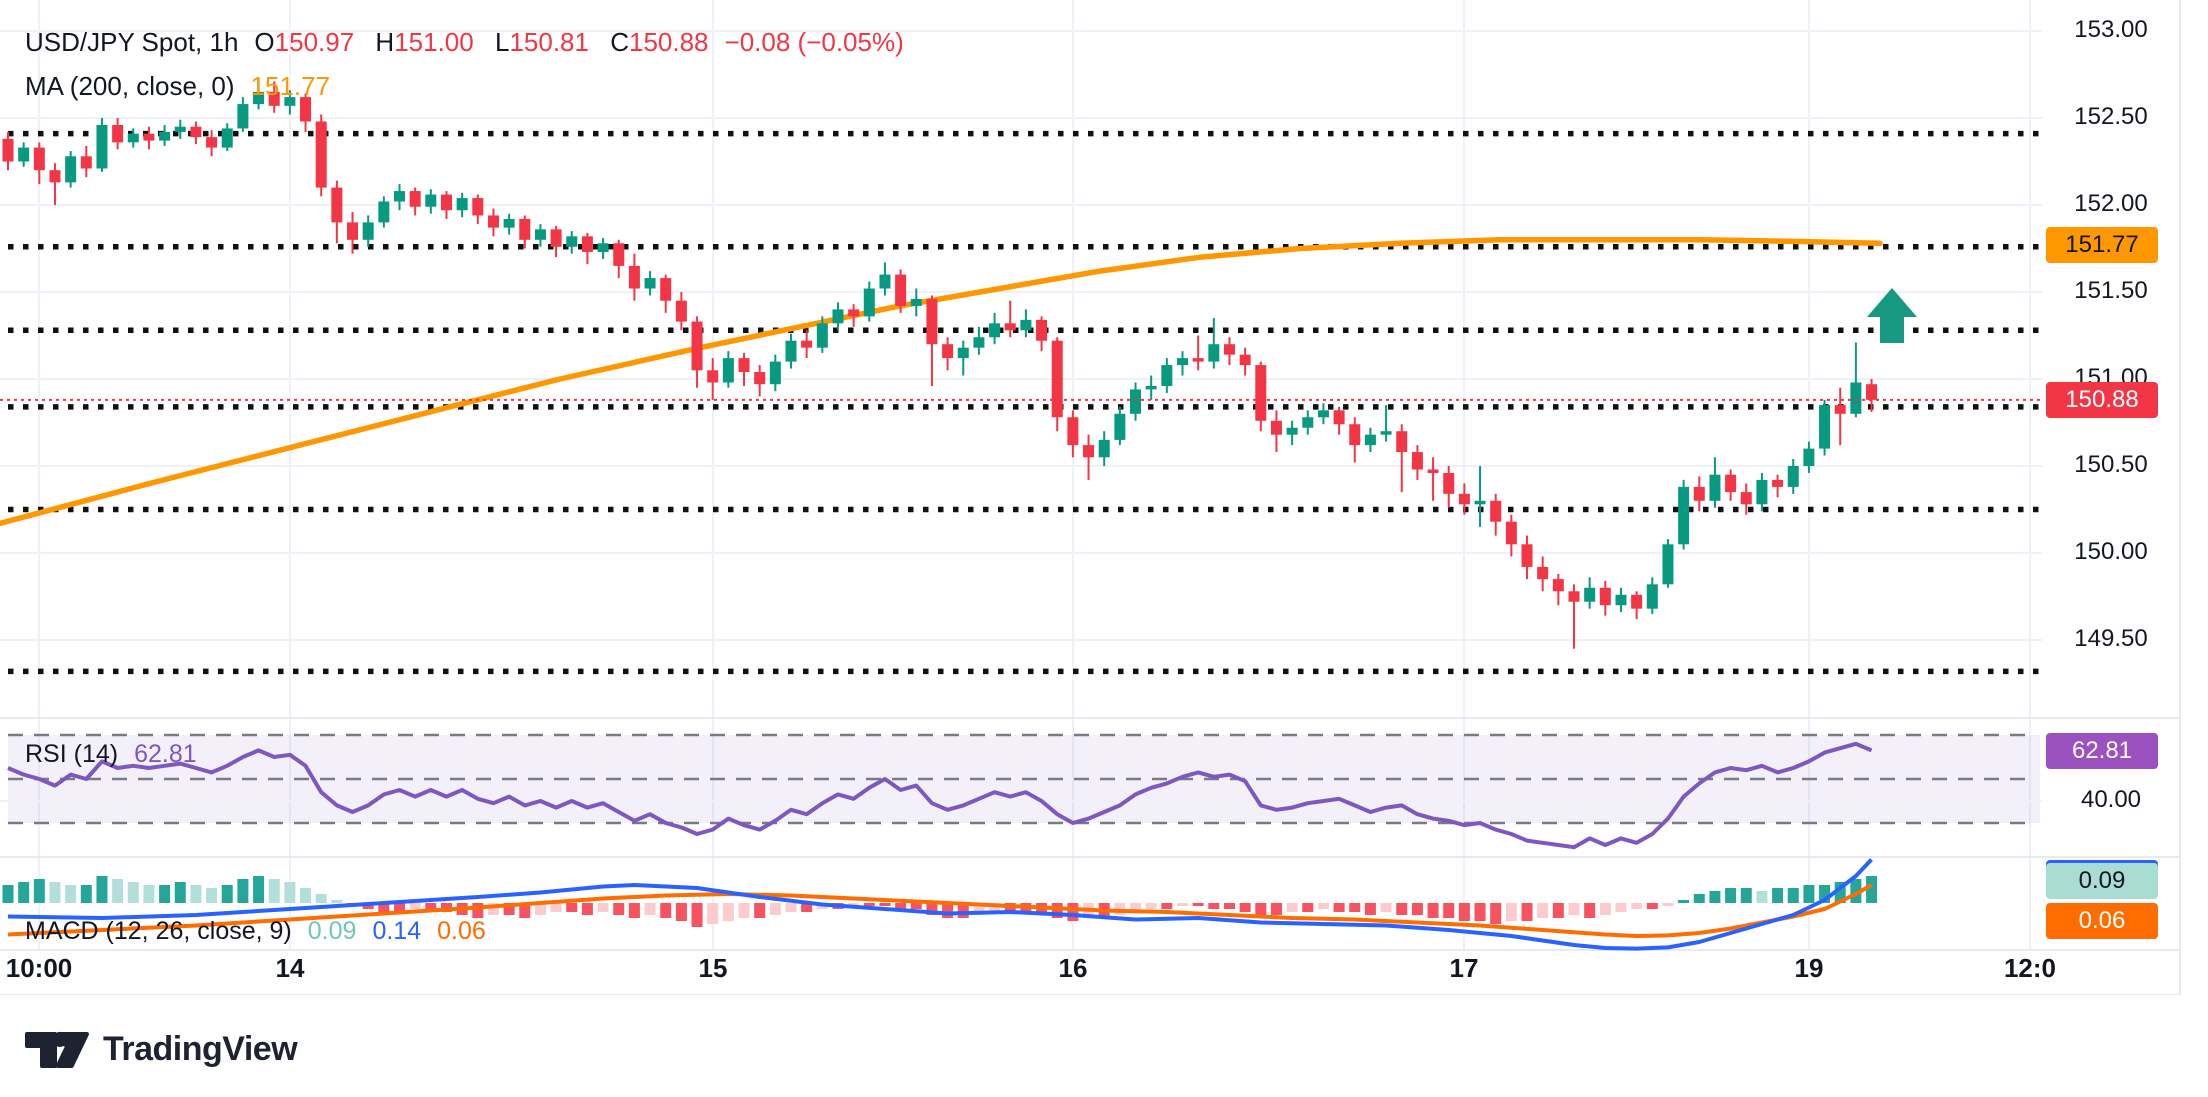  Describe the element at coordinates (200, 1048) in the screenshot. I see `tradingview-logo-text: TradingView` at that location.